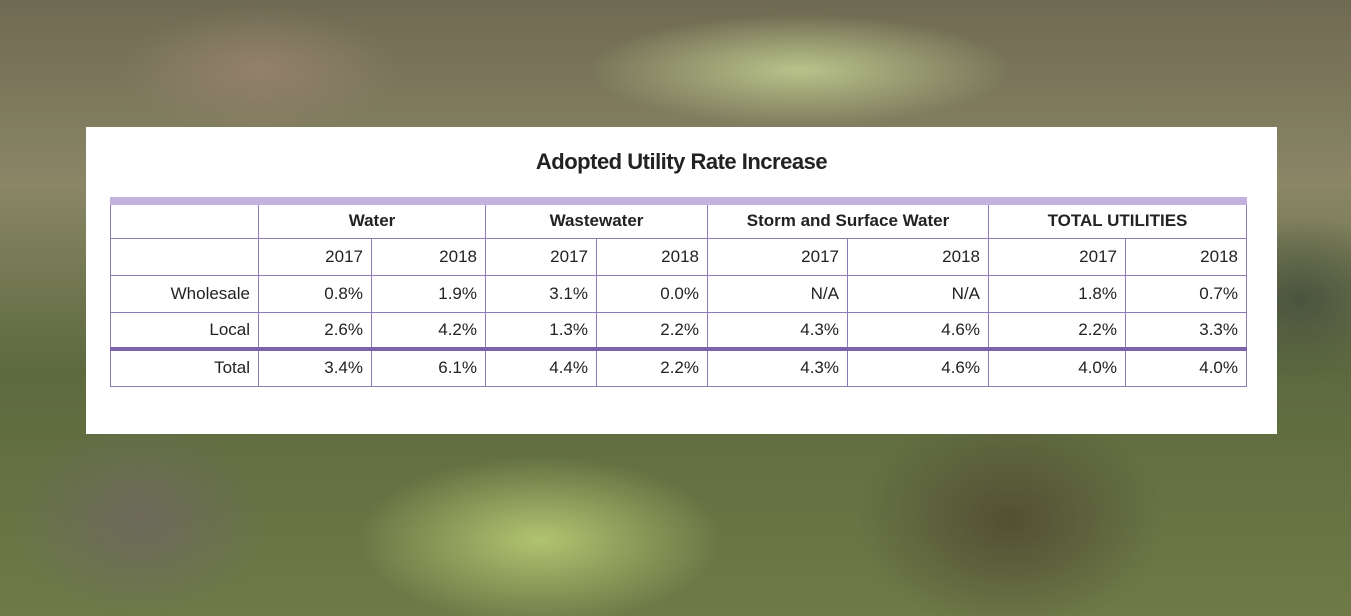 The width and height of the screenshot is (1351, 616). What do you see at coordinates (428, 293) in the screenshot?
I see `cell: 1.9%` at bounding box center [428, 293].